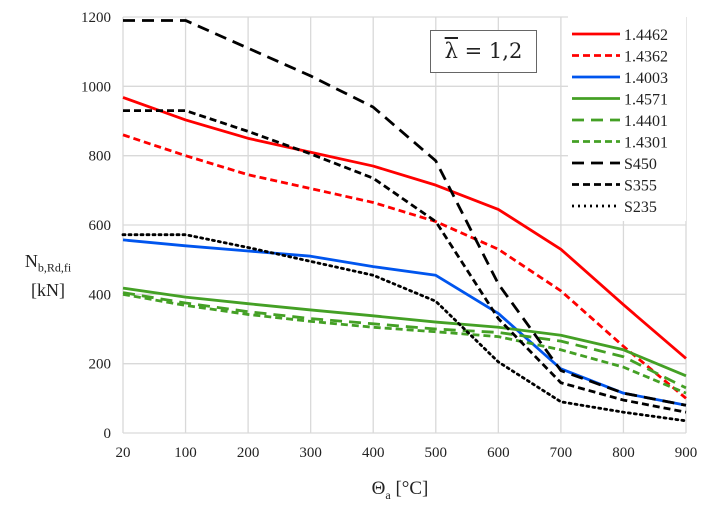  I want to click on legend-label-1.4362: 1.4362, so click(646, 57).